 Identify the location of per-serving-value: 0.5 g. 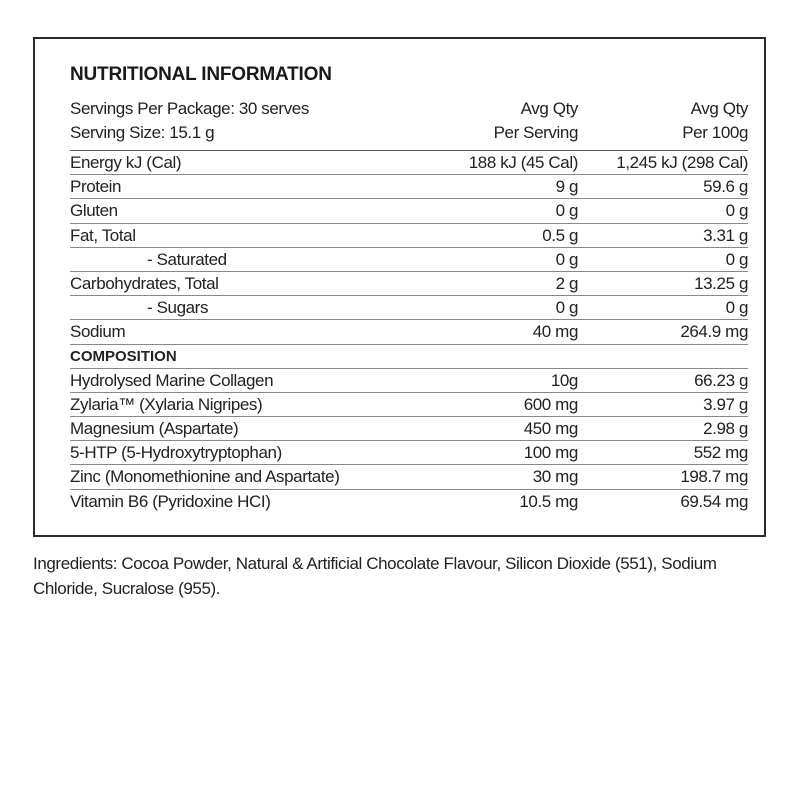
(560, 235).